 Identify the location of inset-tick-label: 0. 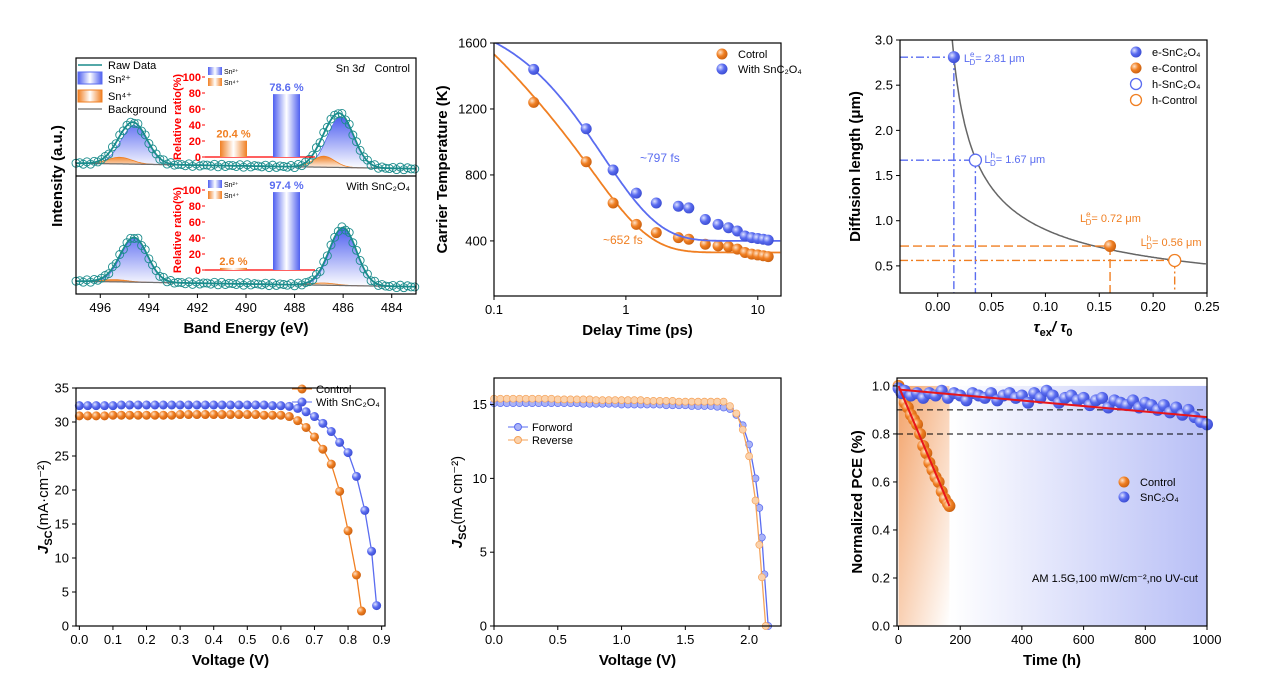
(198, 271).